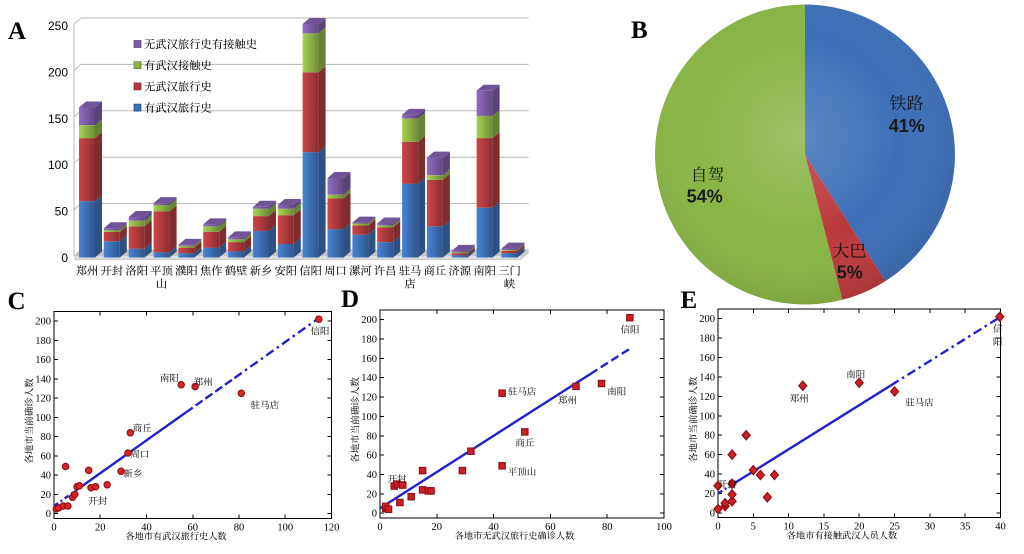 Image resolution: width=1024 pixels, height=554 pixels. What do you see at coordinates (753, 527) in the screenshot?
I see `svg-text: 5` at bounding box center [753, 527].